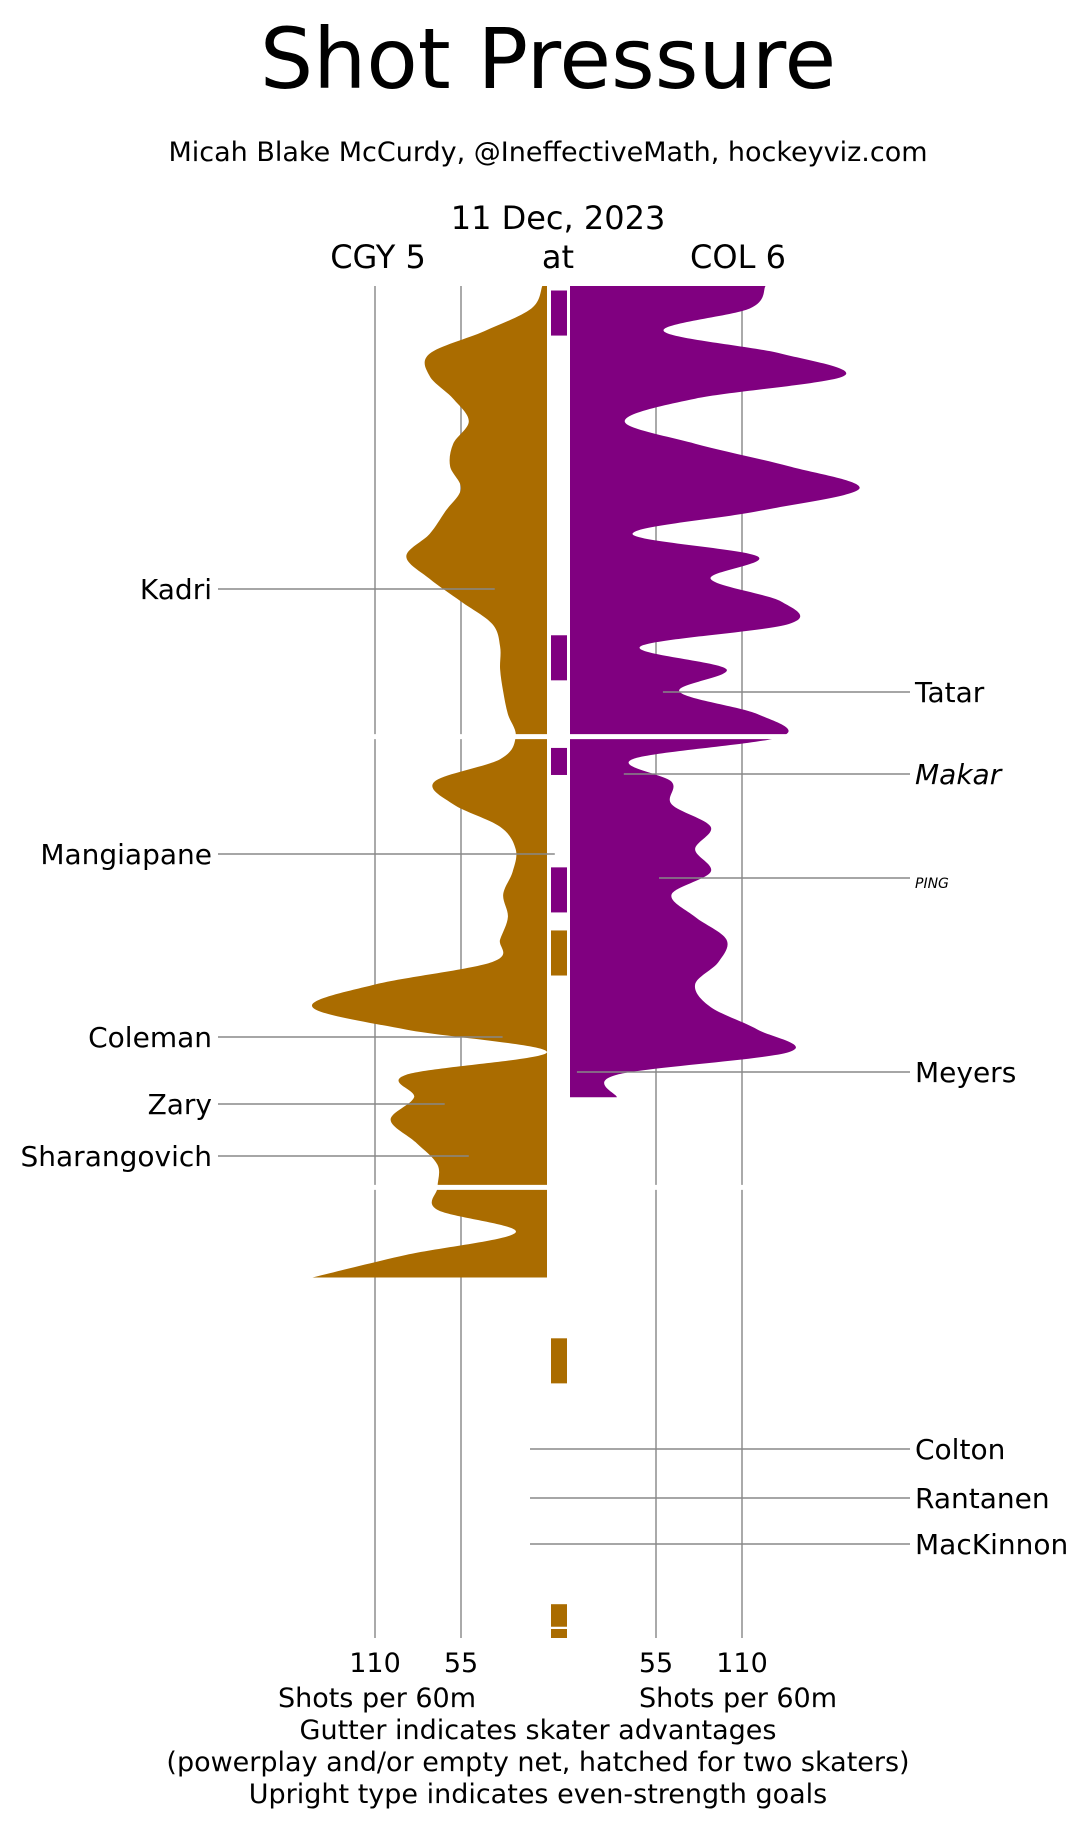 This screenshot has height=1827, width=1074. What do you see at coordinates (949, 692) in the screenshot?
I see `goal-scorer-label: Tatar` at bounding box center [949, 692].